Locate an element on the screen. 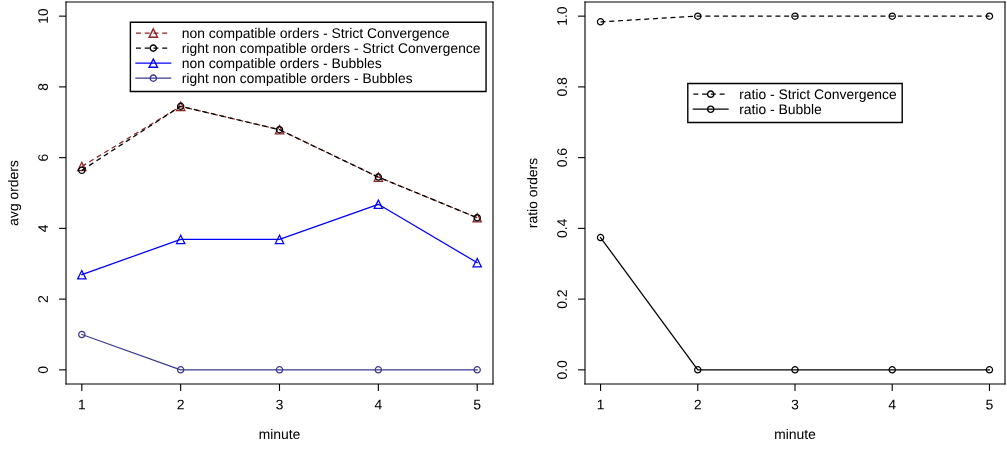  y-tick-label: 2 is located at coordinates (43, 299).